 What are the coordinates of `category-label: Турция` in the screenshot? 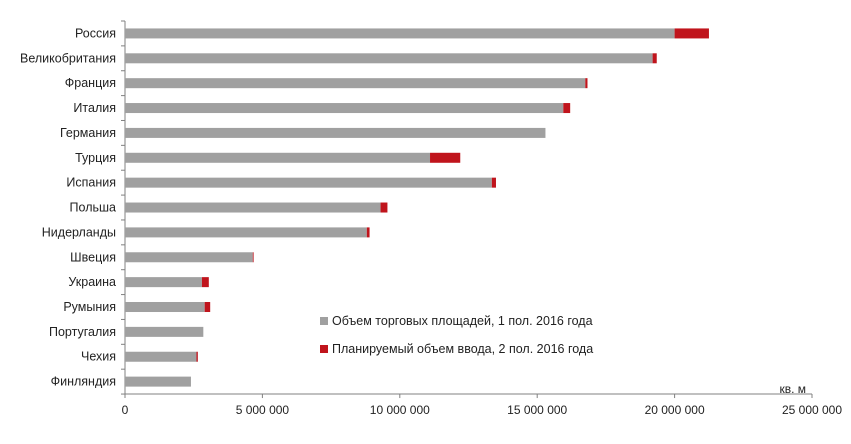 It's located at (95, 158).